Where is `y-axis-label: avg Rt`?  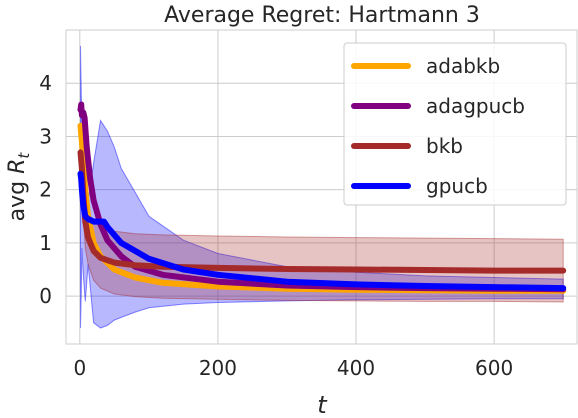 y-axis-label: avg Rt is located at coordinates (19, 187).